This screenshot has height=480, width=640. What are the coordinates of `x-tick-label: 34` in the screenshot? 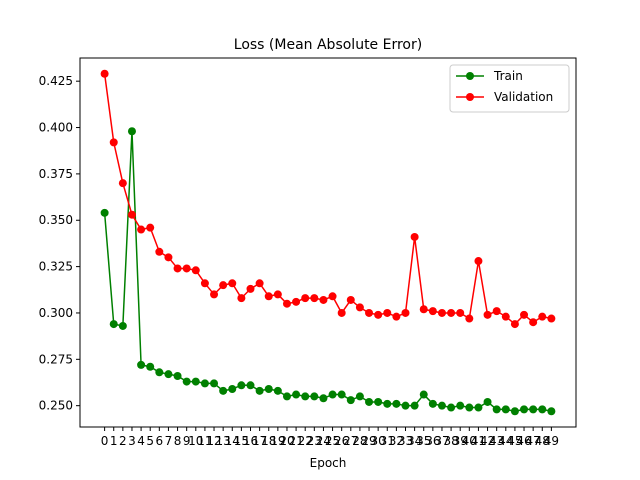 It's located at (414, 441).